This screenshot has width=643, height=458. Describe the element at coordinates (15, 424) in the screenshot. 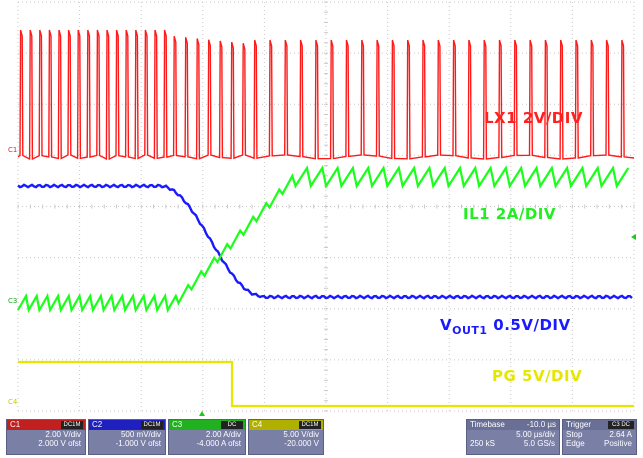

I see `channel-1-name: C1` at that location.